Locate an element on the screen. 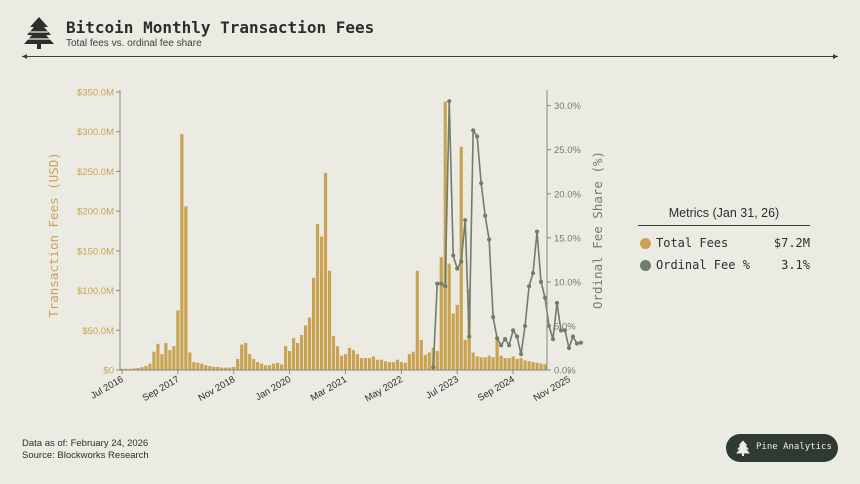 The image size is (860, 484). y-tick-label: $300.0M is located at coordinates (95, 132).